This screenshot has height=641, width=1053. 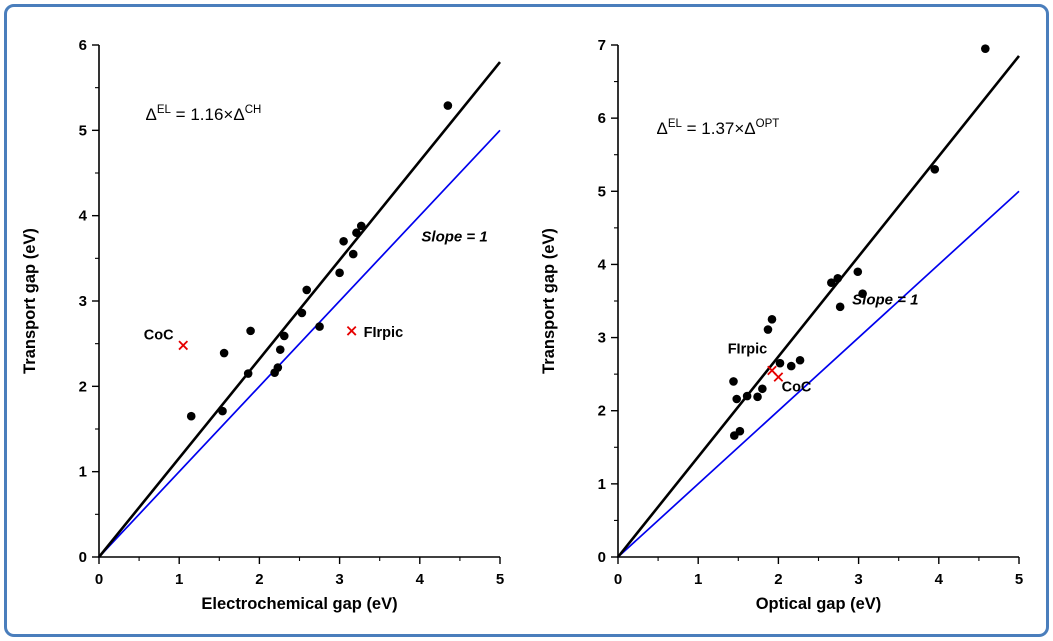 I want to click on special-points: FIrpic CoC, so click(x=769, y=368).